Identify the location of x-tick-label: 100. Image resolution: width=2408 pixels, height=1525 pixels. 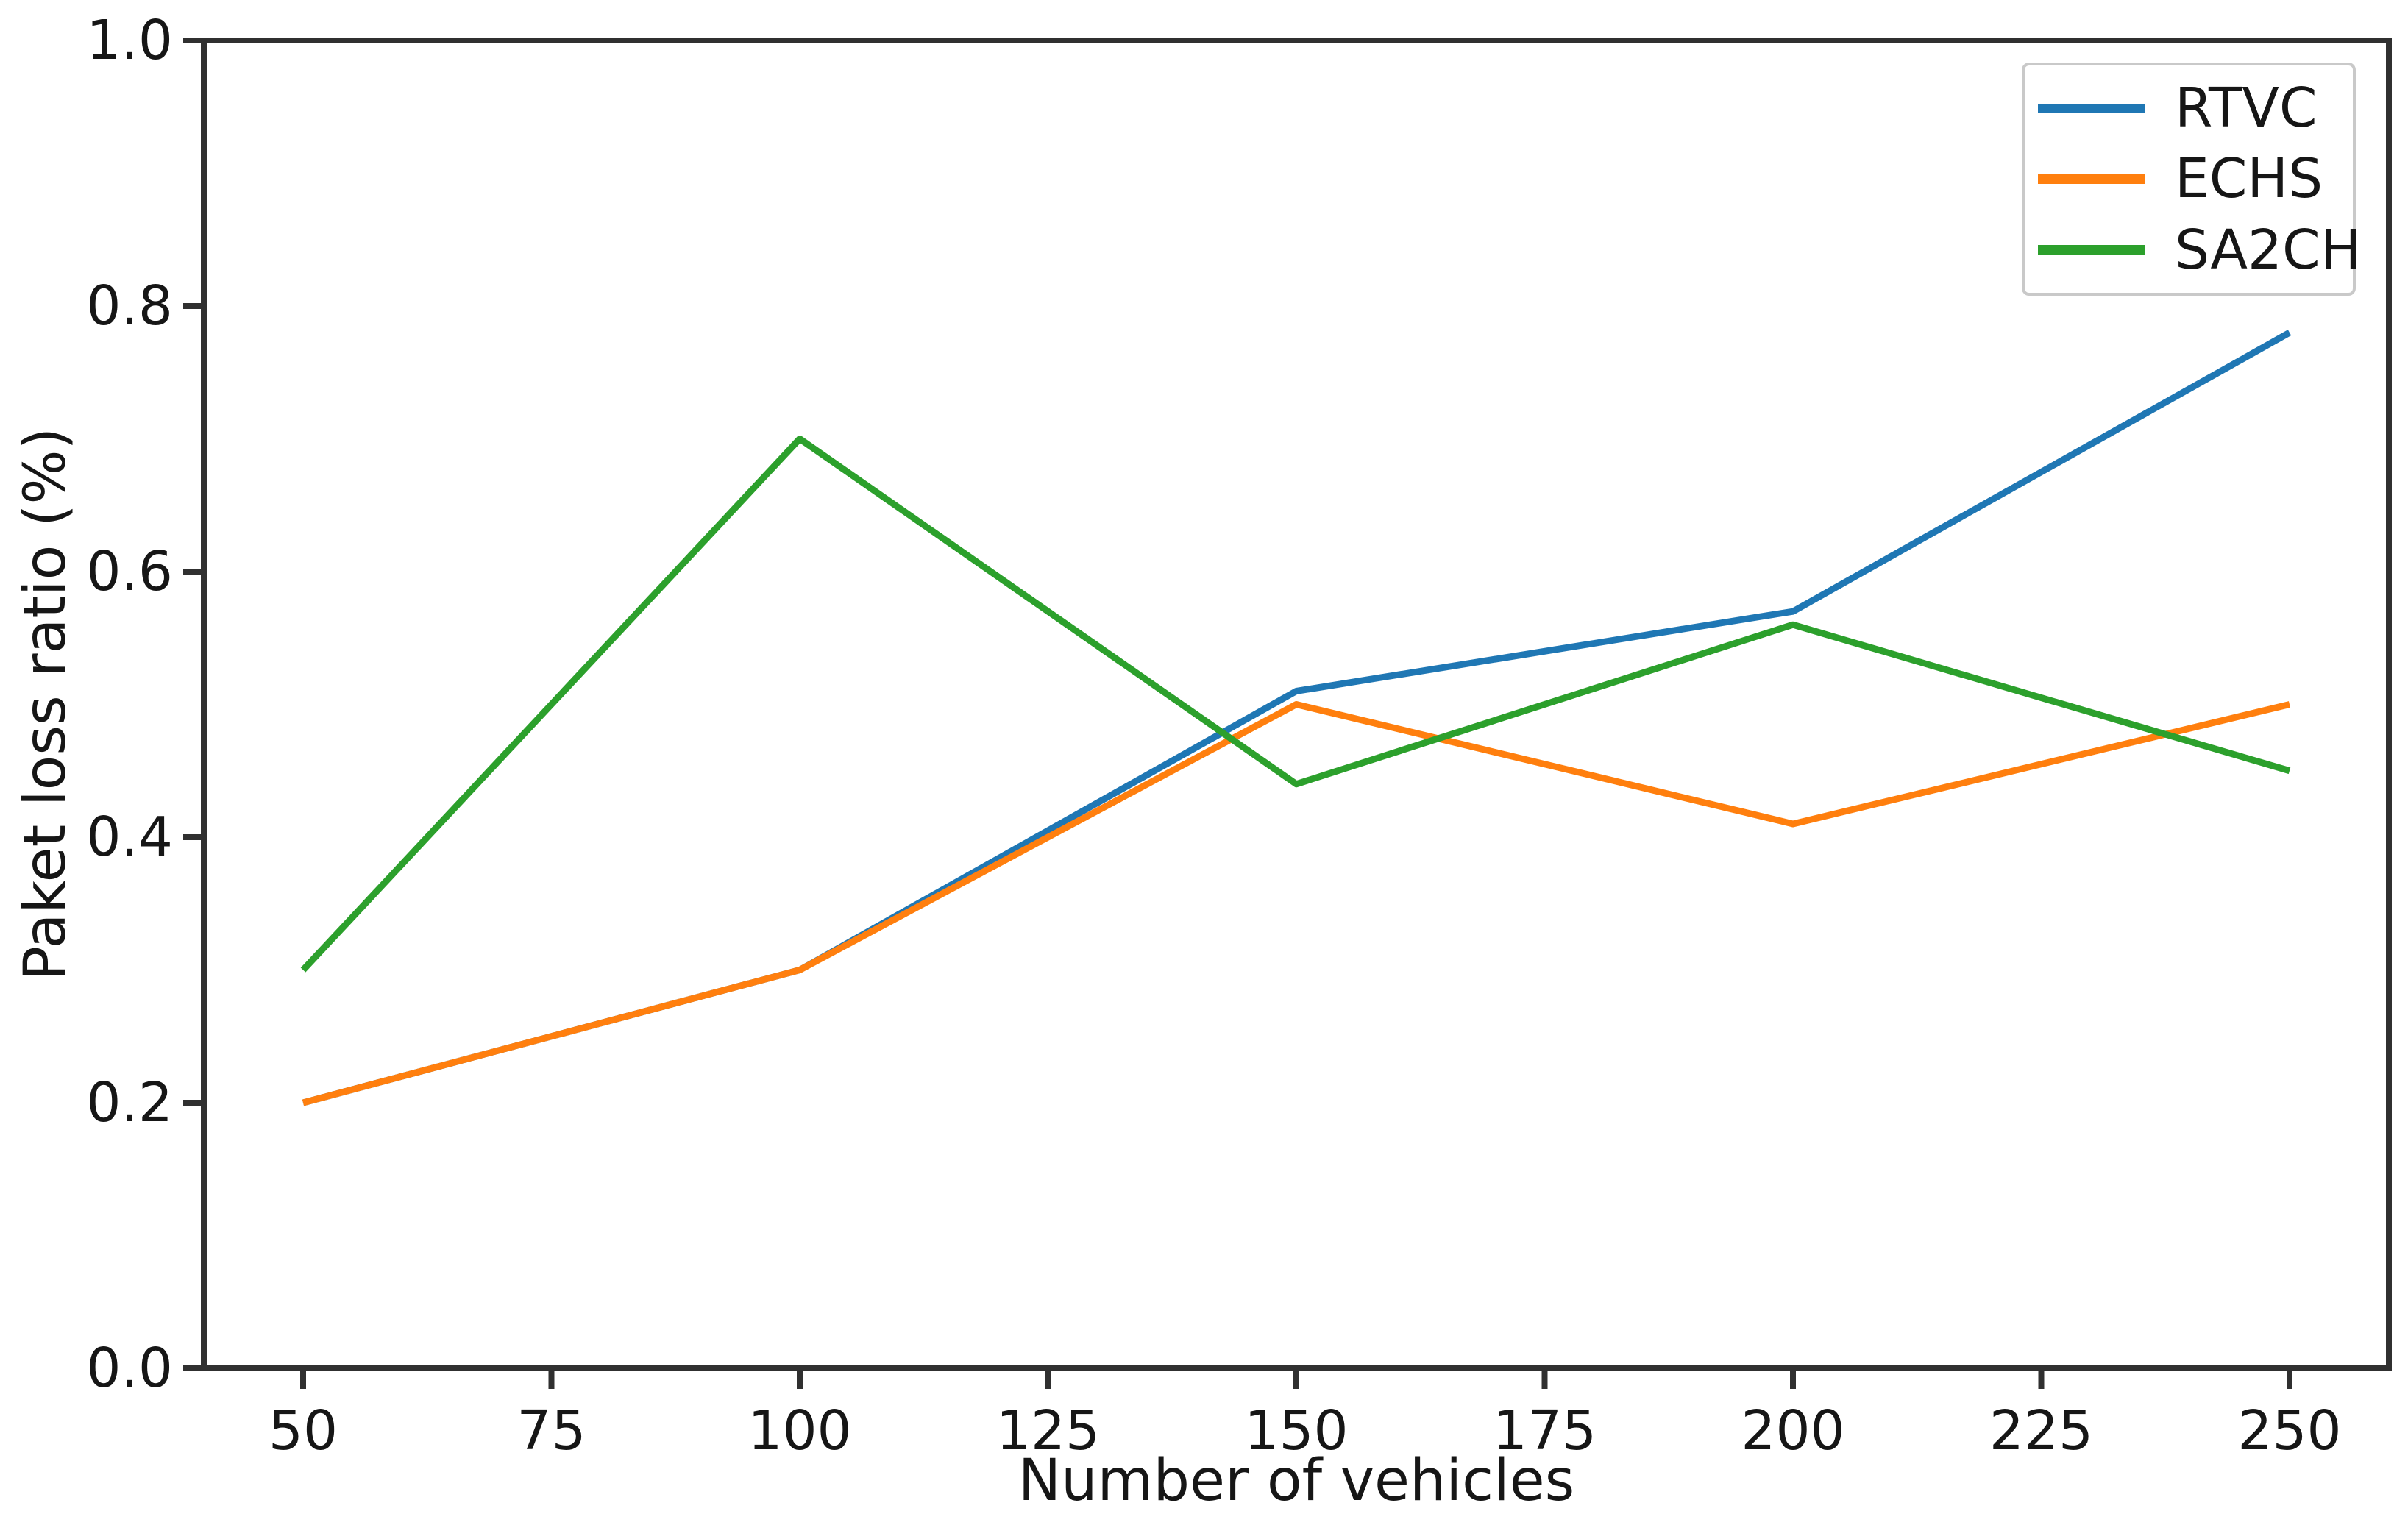
(800, 1430).